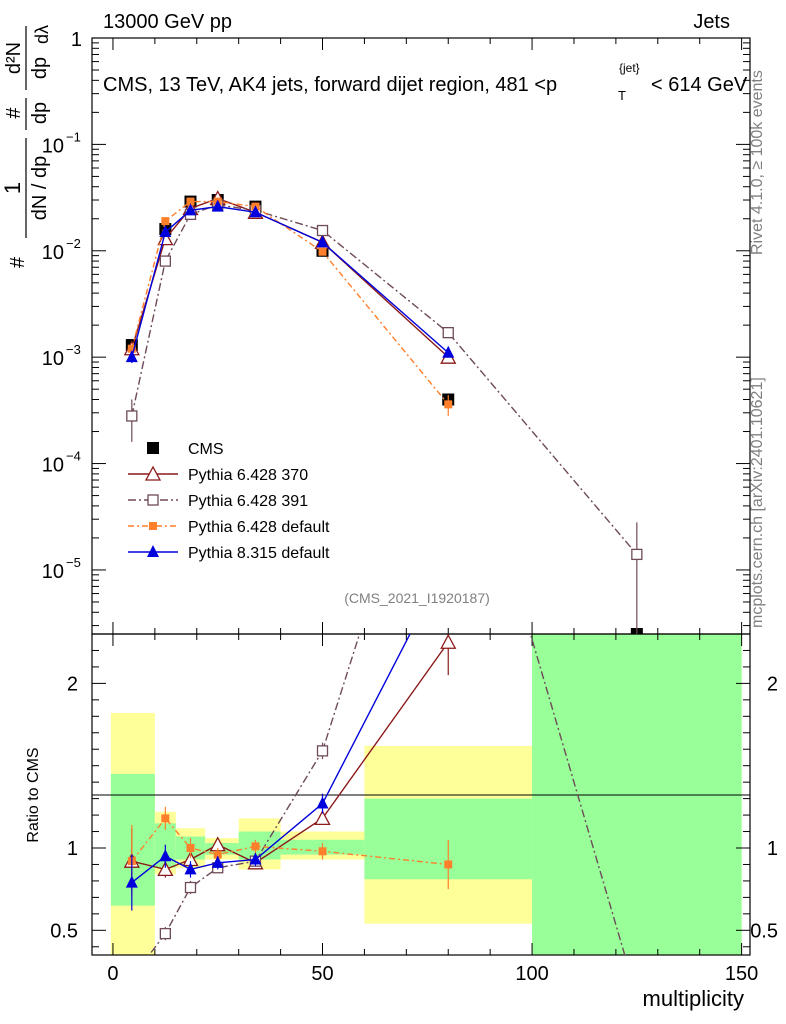  Describe the element at coordinates (711, 22) in the screenshot. I see `jets-label: Jets` at that location.